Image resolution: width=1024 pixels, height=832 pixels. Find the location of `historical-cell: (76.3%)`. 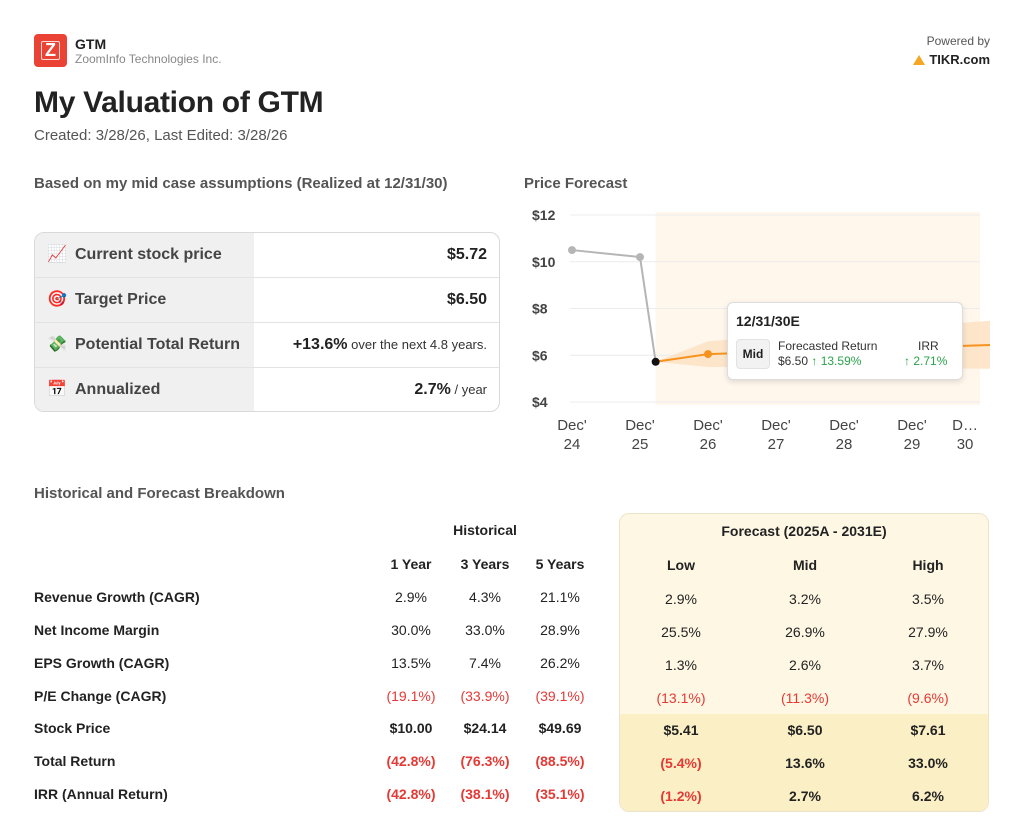

historical-cell: (76.3%) is located at coordinates (485, 761).